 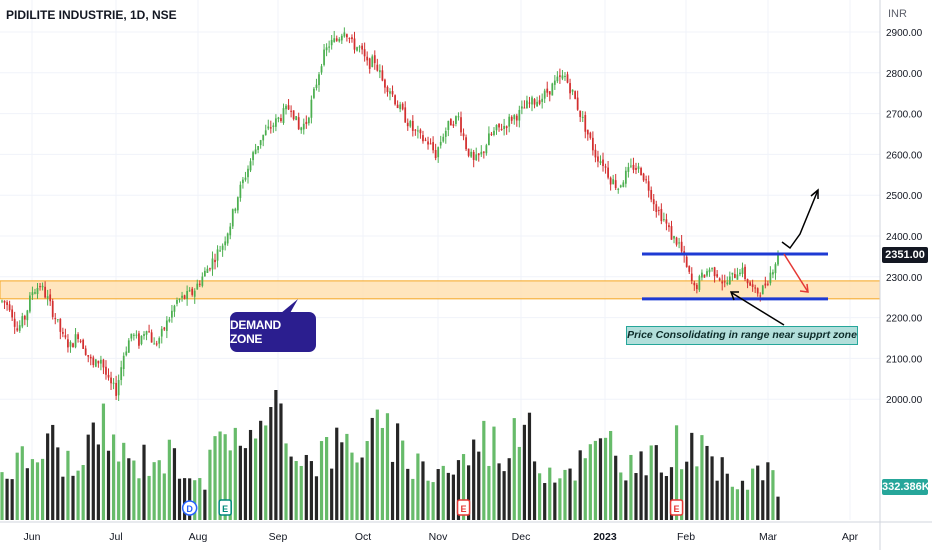 I want to click on last-price-tag: 2351.00, so click(x=905, y=255).